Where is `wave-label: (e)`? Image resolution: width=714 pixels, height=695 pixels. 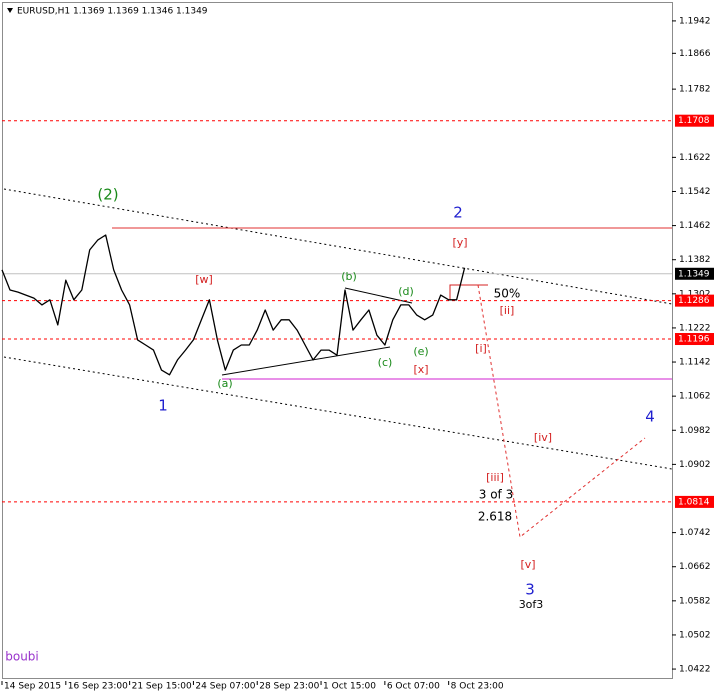 wave-label: (e) is located at coordinates (420, 351).